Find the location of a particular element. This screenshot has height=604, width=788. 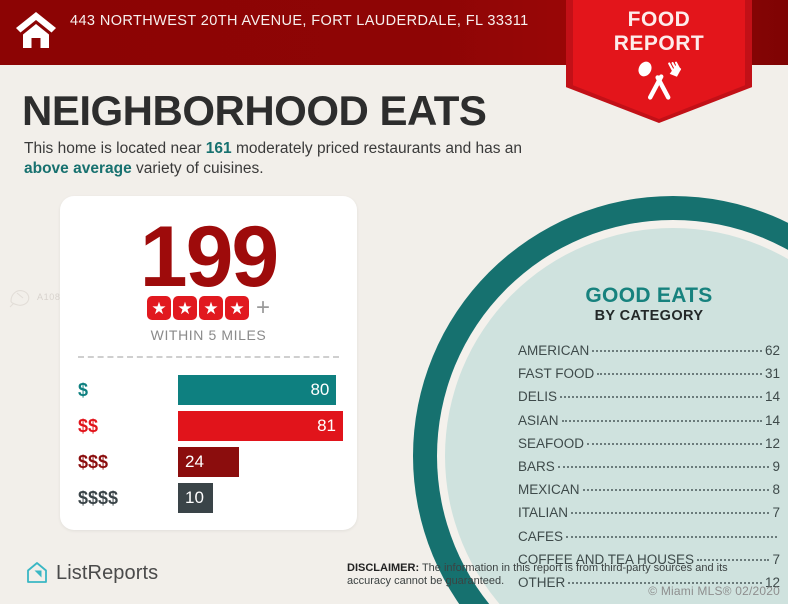

bar-value: 81 is located at coordinates (326, 425).